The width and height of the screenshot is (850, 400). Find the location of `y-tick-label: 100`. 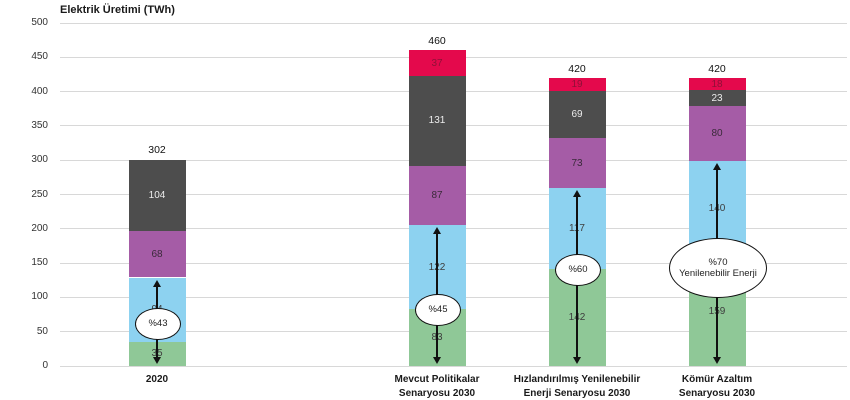

y-tick-label: 100 is located at coordinates (39, 297).